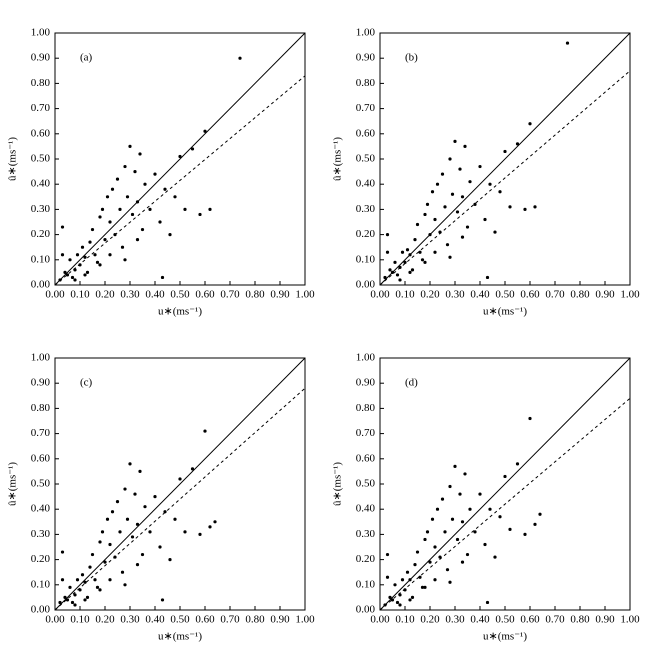 This screenshot has width=650, height=671. What do you see at coordinates (41, 484) in the screenshot?
I see `y-tick-label: 0.50` at bounding box center [41, 484].